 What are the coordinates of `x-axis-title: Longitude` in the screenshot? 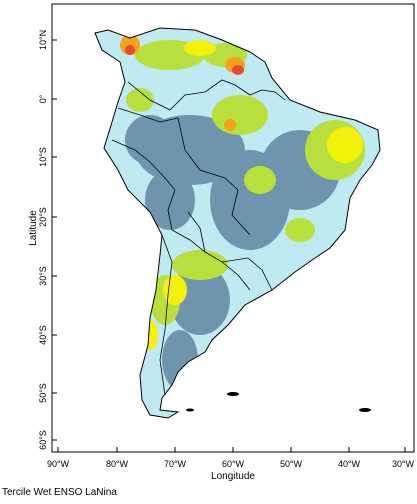 It's located at (233, 476).